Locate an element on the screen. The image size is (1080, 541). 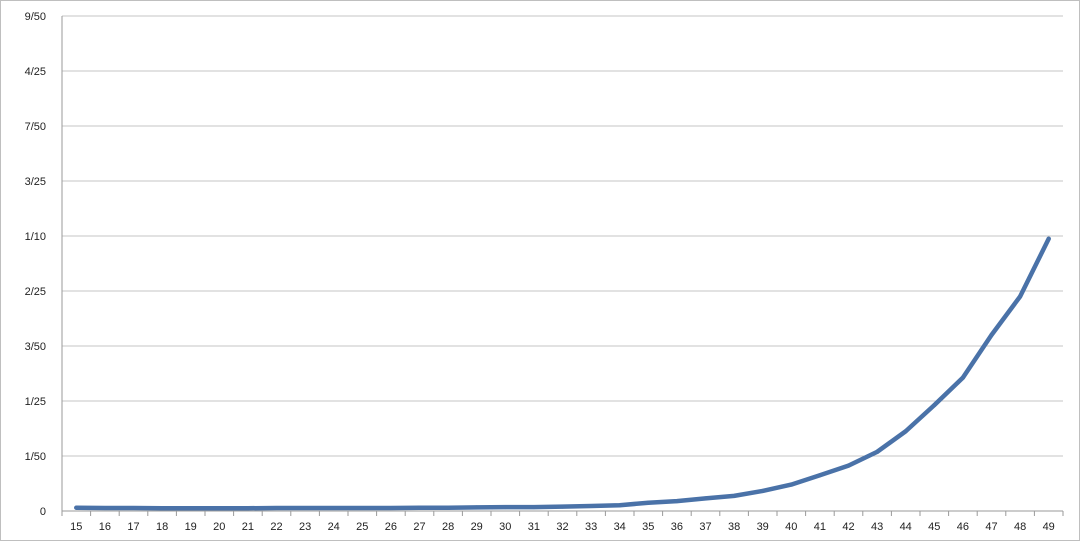
x-tick-label: 37 is located at coordinates (705, 527).